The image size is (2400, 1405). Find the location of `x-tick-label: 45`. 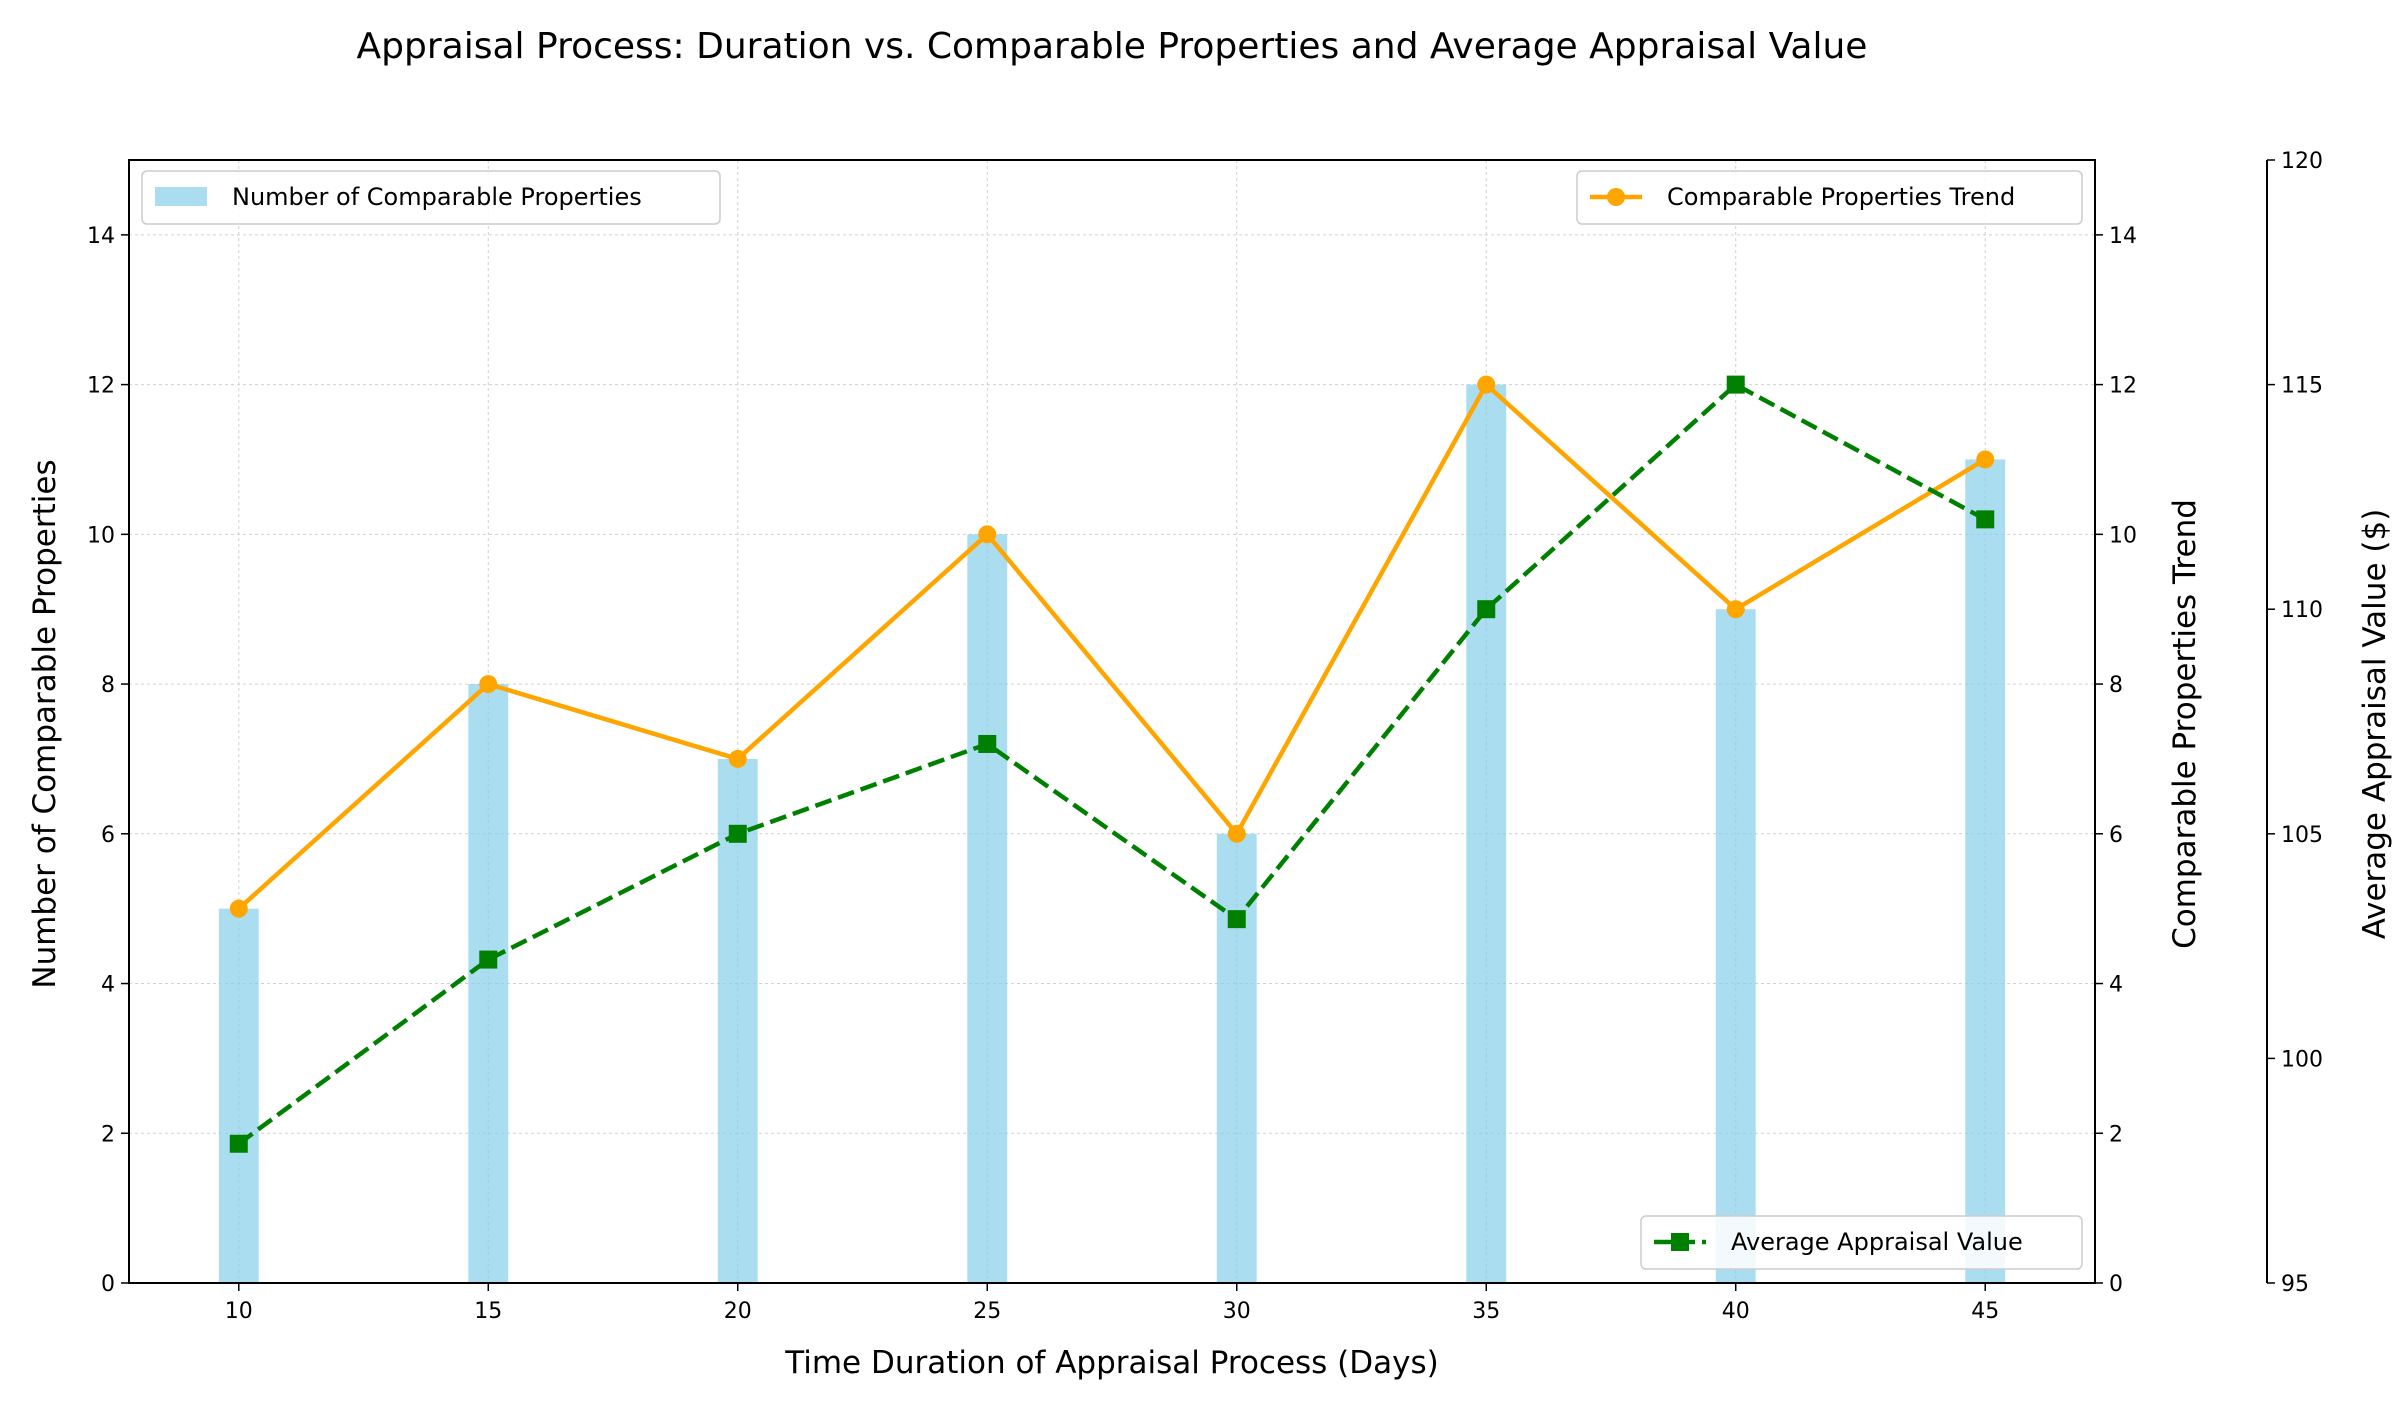

x-tick-label: 45 is located at coordinates (1985, 1311).